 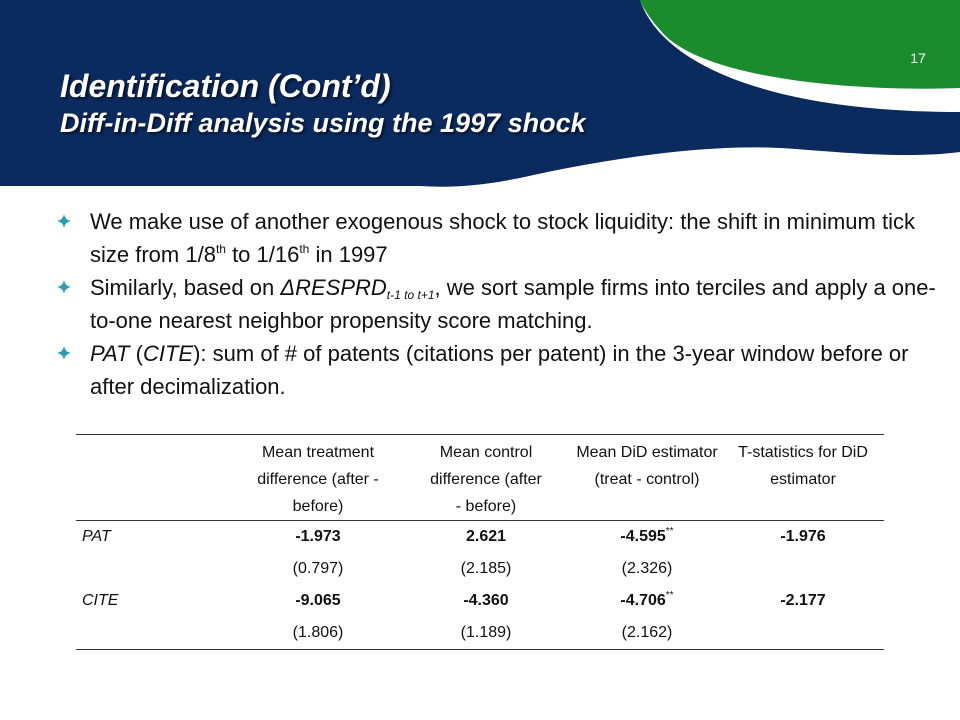 I want to click on header-cell-tstat: T-statistics for DiD estimator, so click(x=803, y=466).